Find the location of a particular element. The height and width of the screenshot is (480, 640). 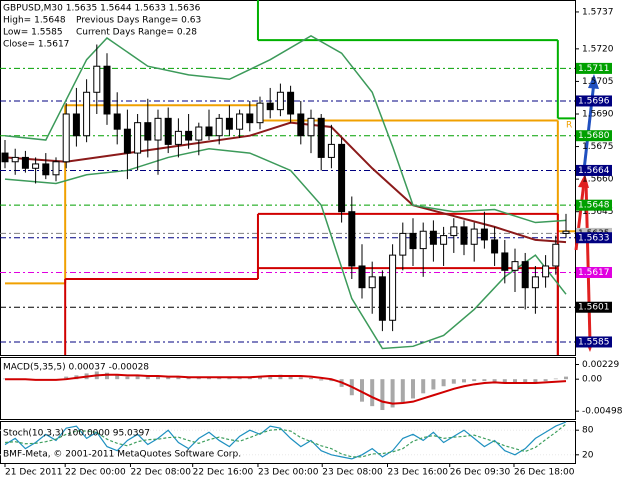

x-tick-label: 22 Dec 08:00 is located at coordinates (160, 473).